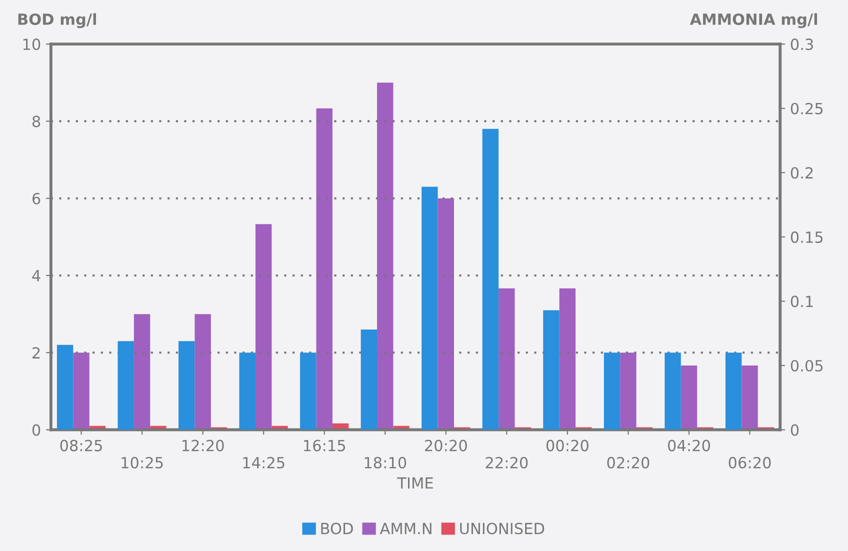 The height and width of the screenshot is (551, 848). What do you see at coordinates (325, 446) in the screenshot?
I see `x-tick-label: 16:15` at bounding box center [325, 446].